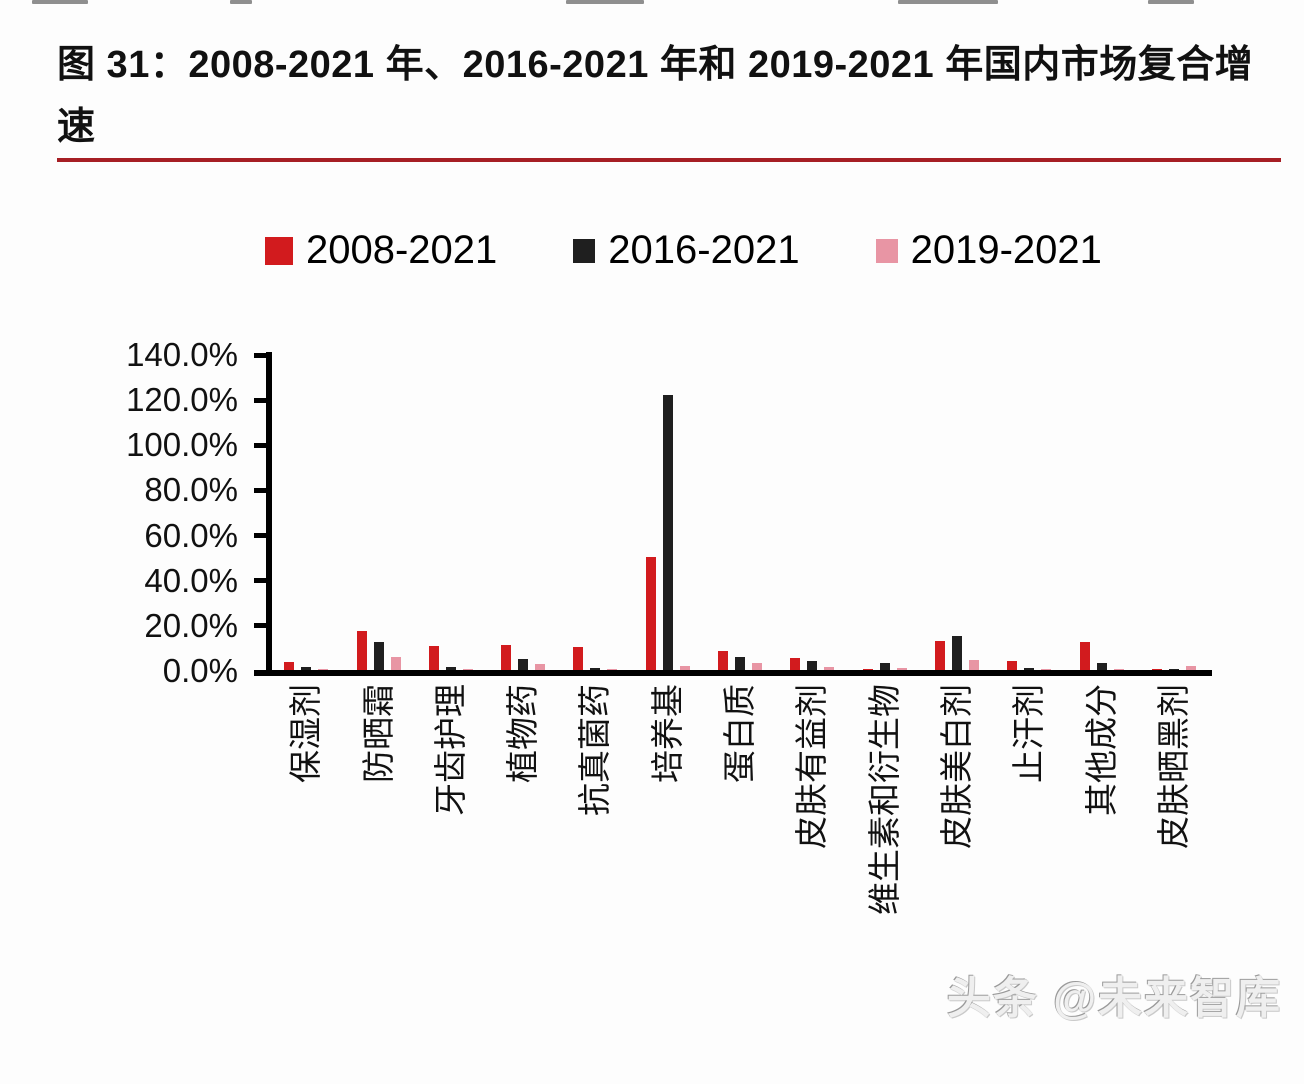 The width and height of the screenshot is (1304, 1084). I want to click on bar-2008-2021-皮肤美白剂, so click(939, 655).